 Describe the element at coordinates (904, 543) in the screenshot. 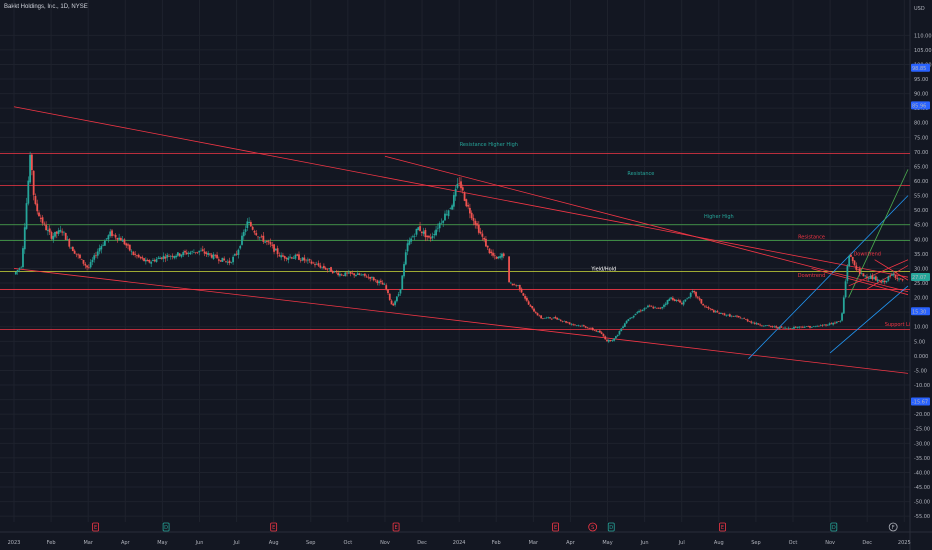

I see `time-tick-label: 2025` at that location.